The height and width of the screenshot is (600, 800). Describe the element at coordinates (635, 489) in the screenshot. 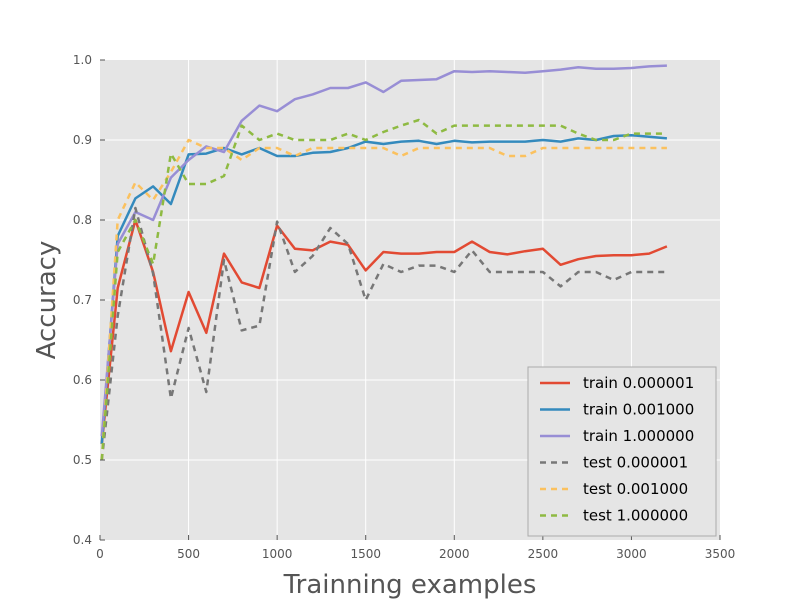

I see `legend-entry-label: test 0.001000` at that location.